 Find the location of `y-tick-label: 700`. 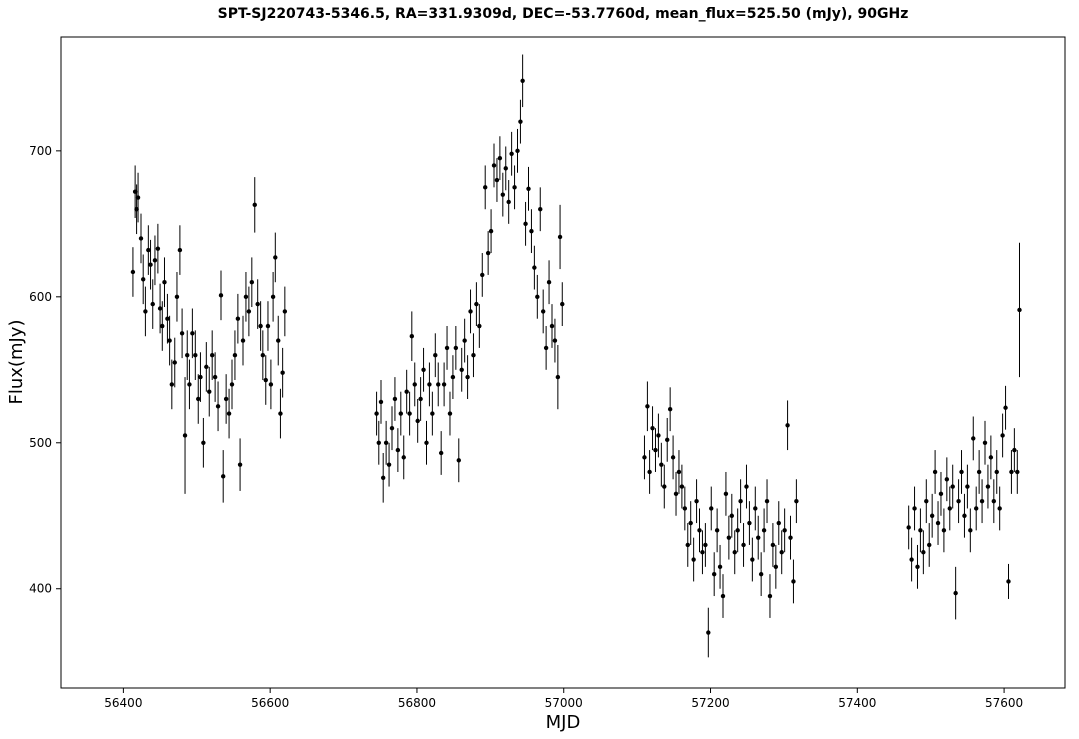

y-tick-label: 700 is located at coordinates (40, 151).